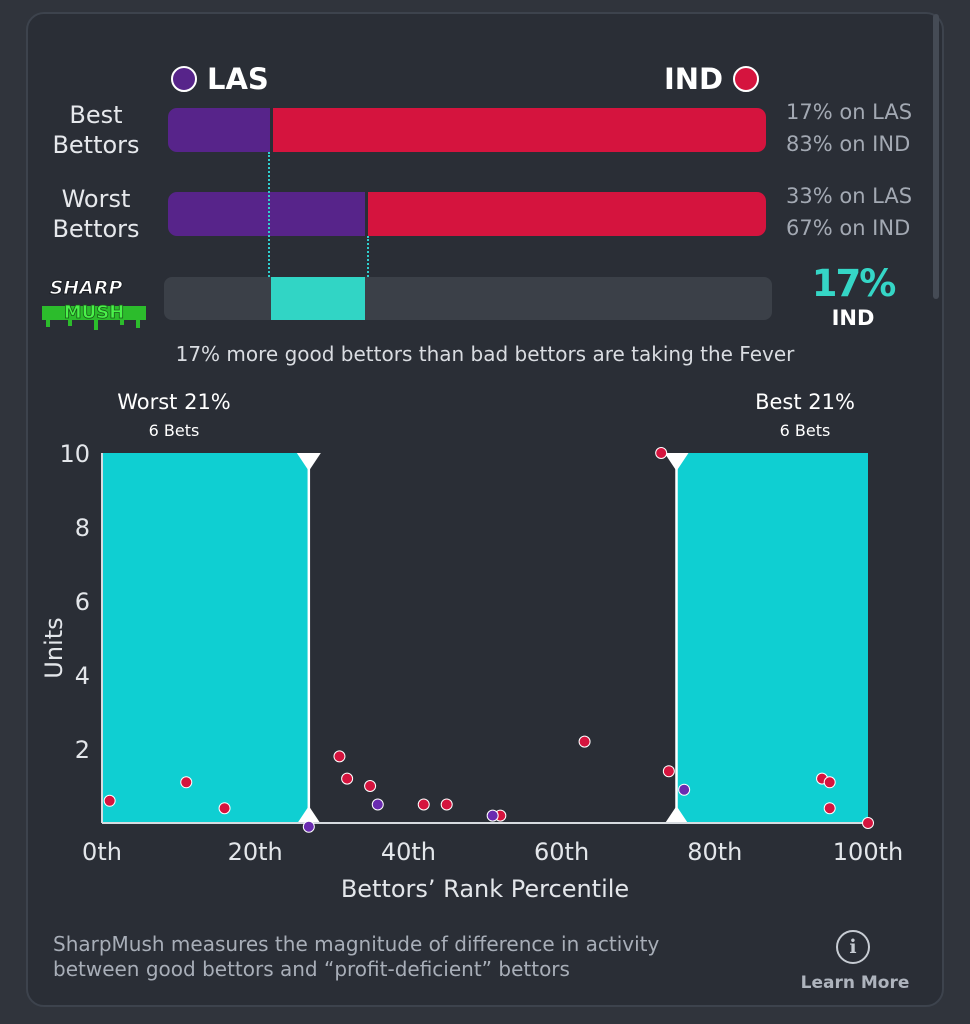  Describe the element at coordinates (308, 815) in the screenshot. I see `band-marker-bottom-worst` at that location.